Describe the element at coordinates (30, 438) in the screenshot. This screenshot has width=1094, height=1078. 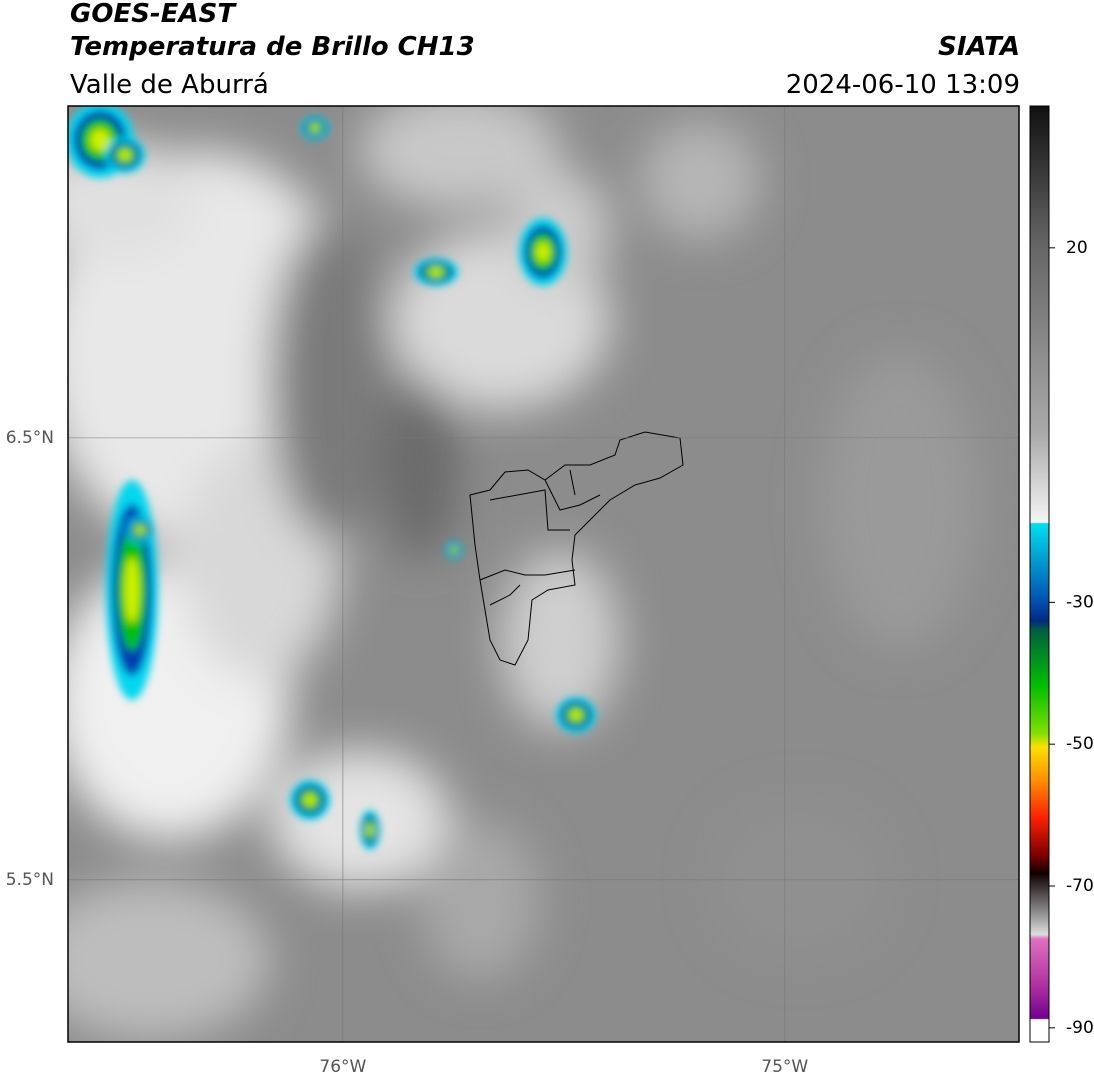
I see `lat-tick-label: 6.5°N` at that location.